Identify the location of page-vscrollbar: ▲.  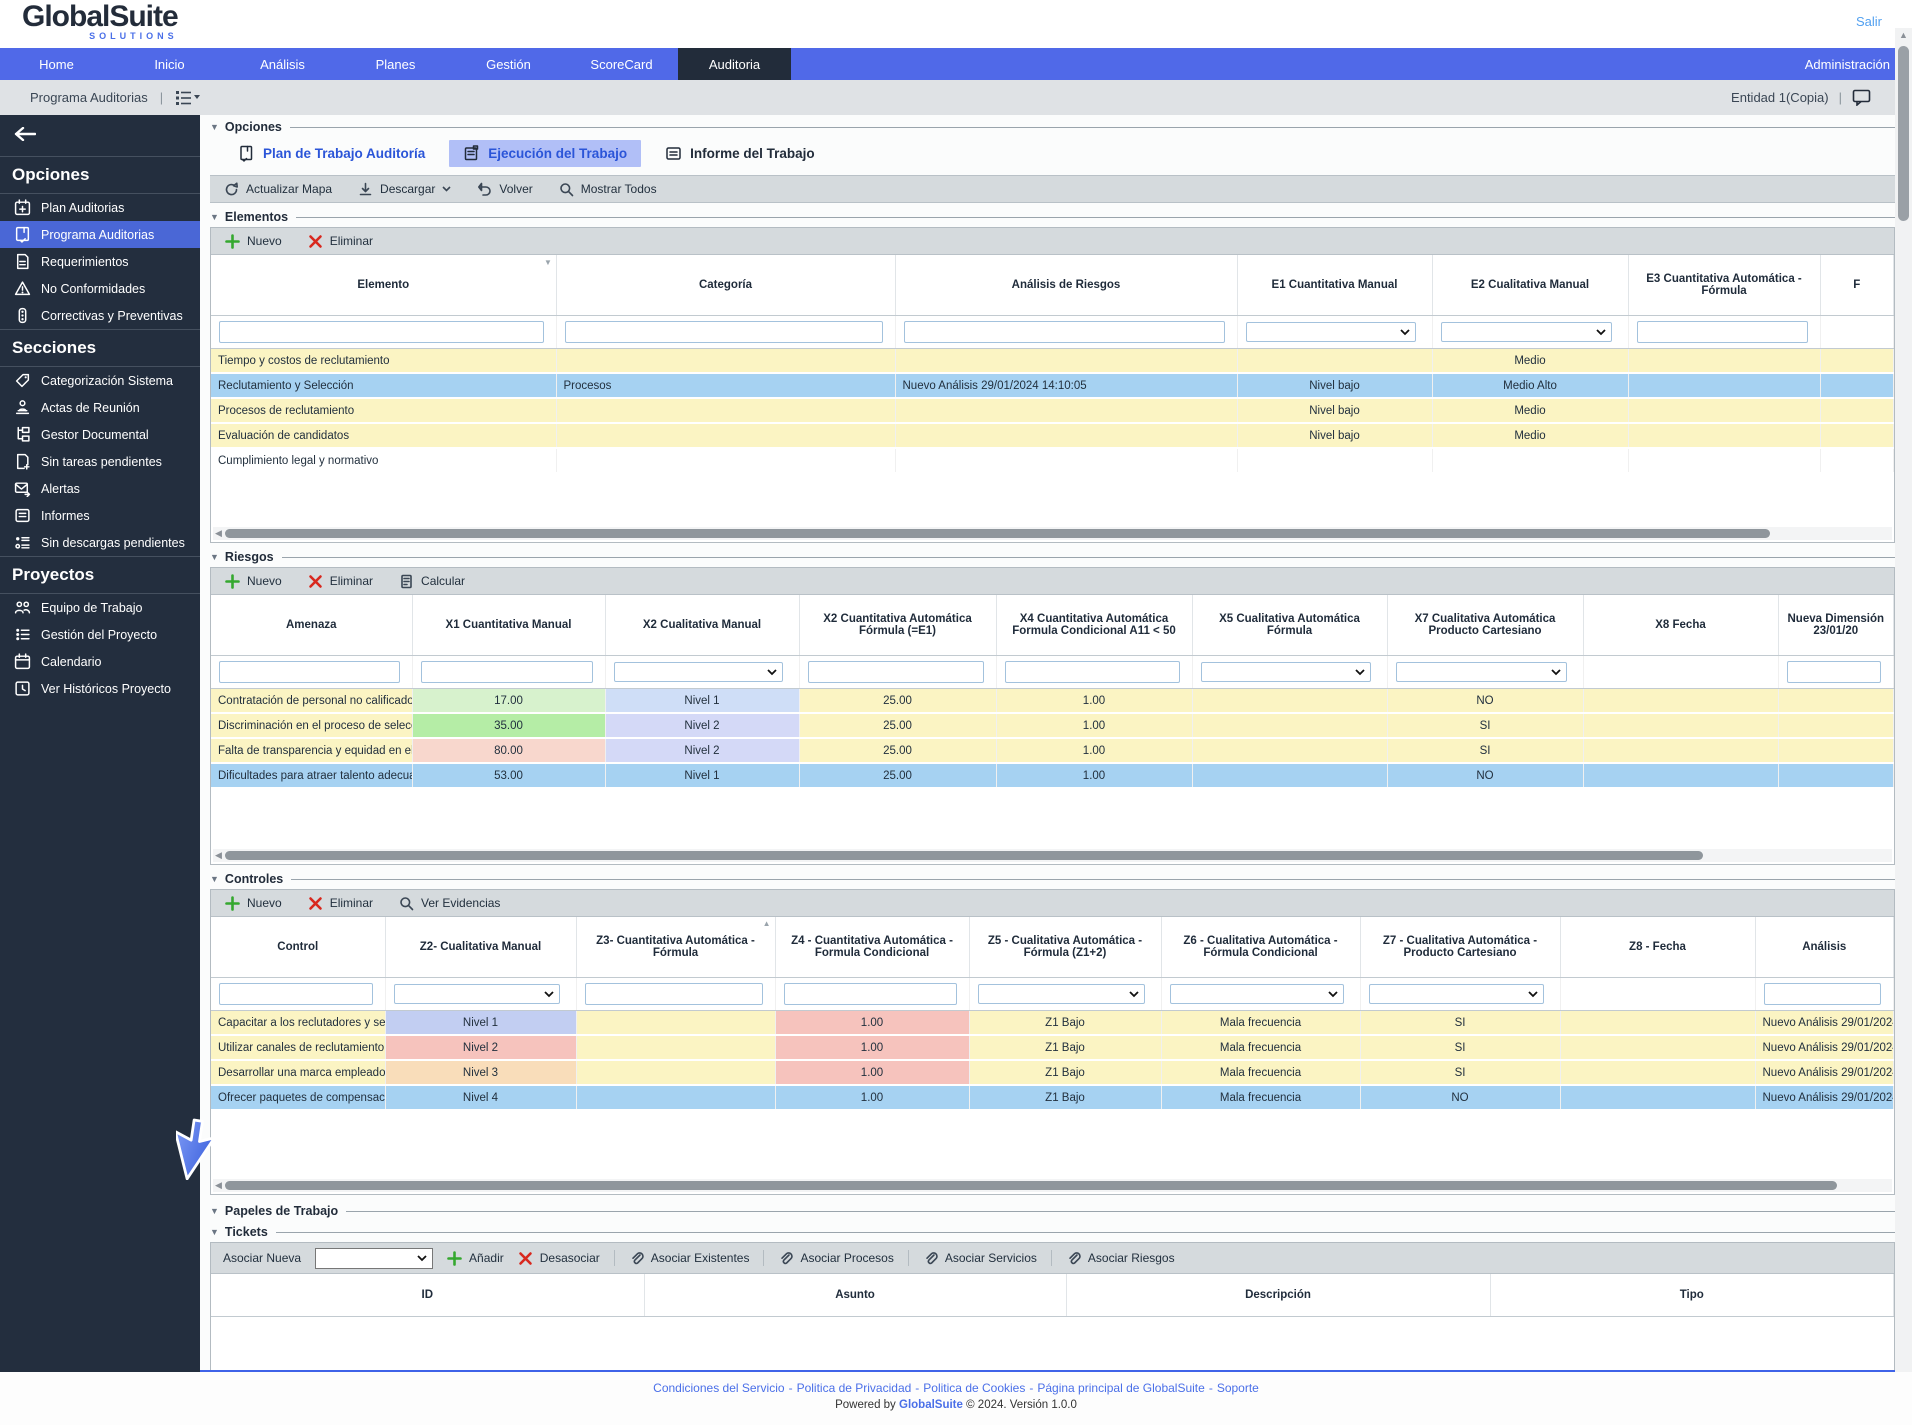
(1903, 726).